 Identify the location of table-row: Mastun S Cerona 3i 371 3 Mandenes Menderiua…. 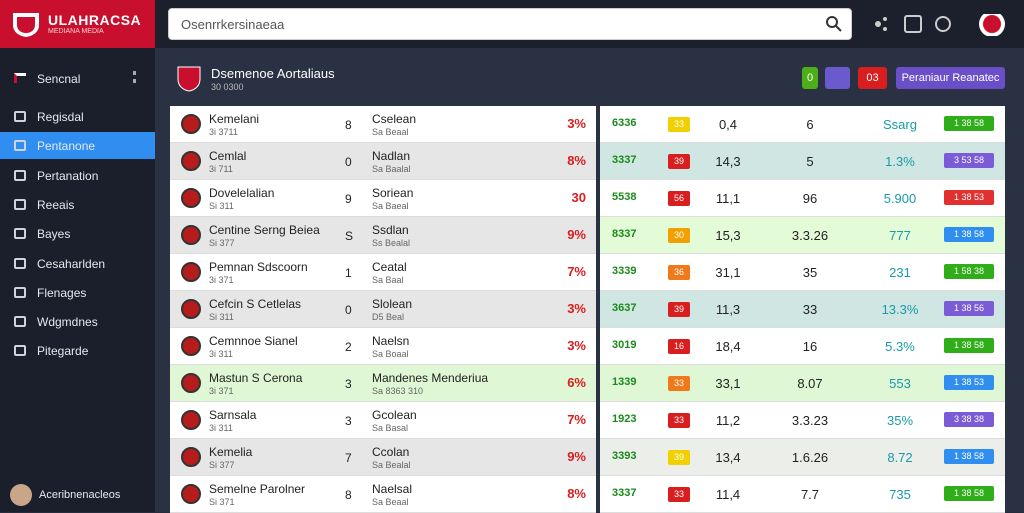
(587, 383).